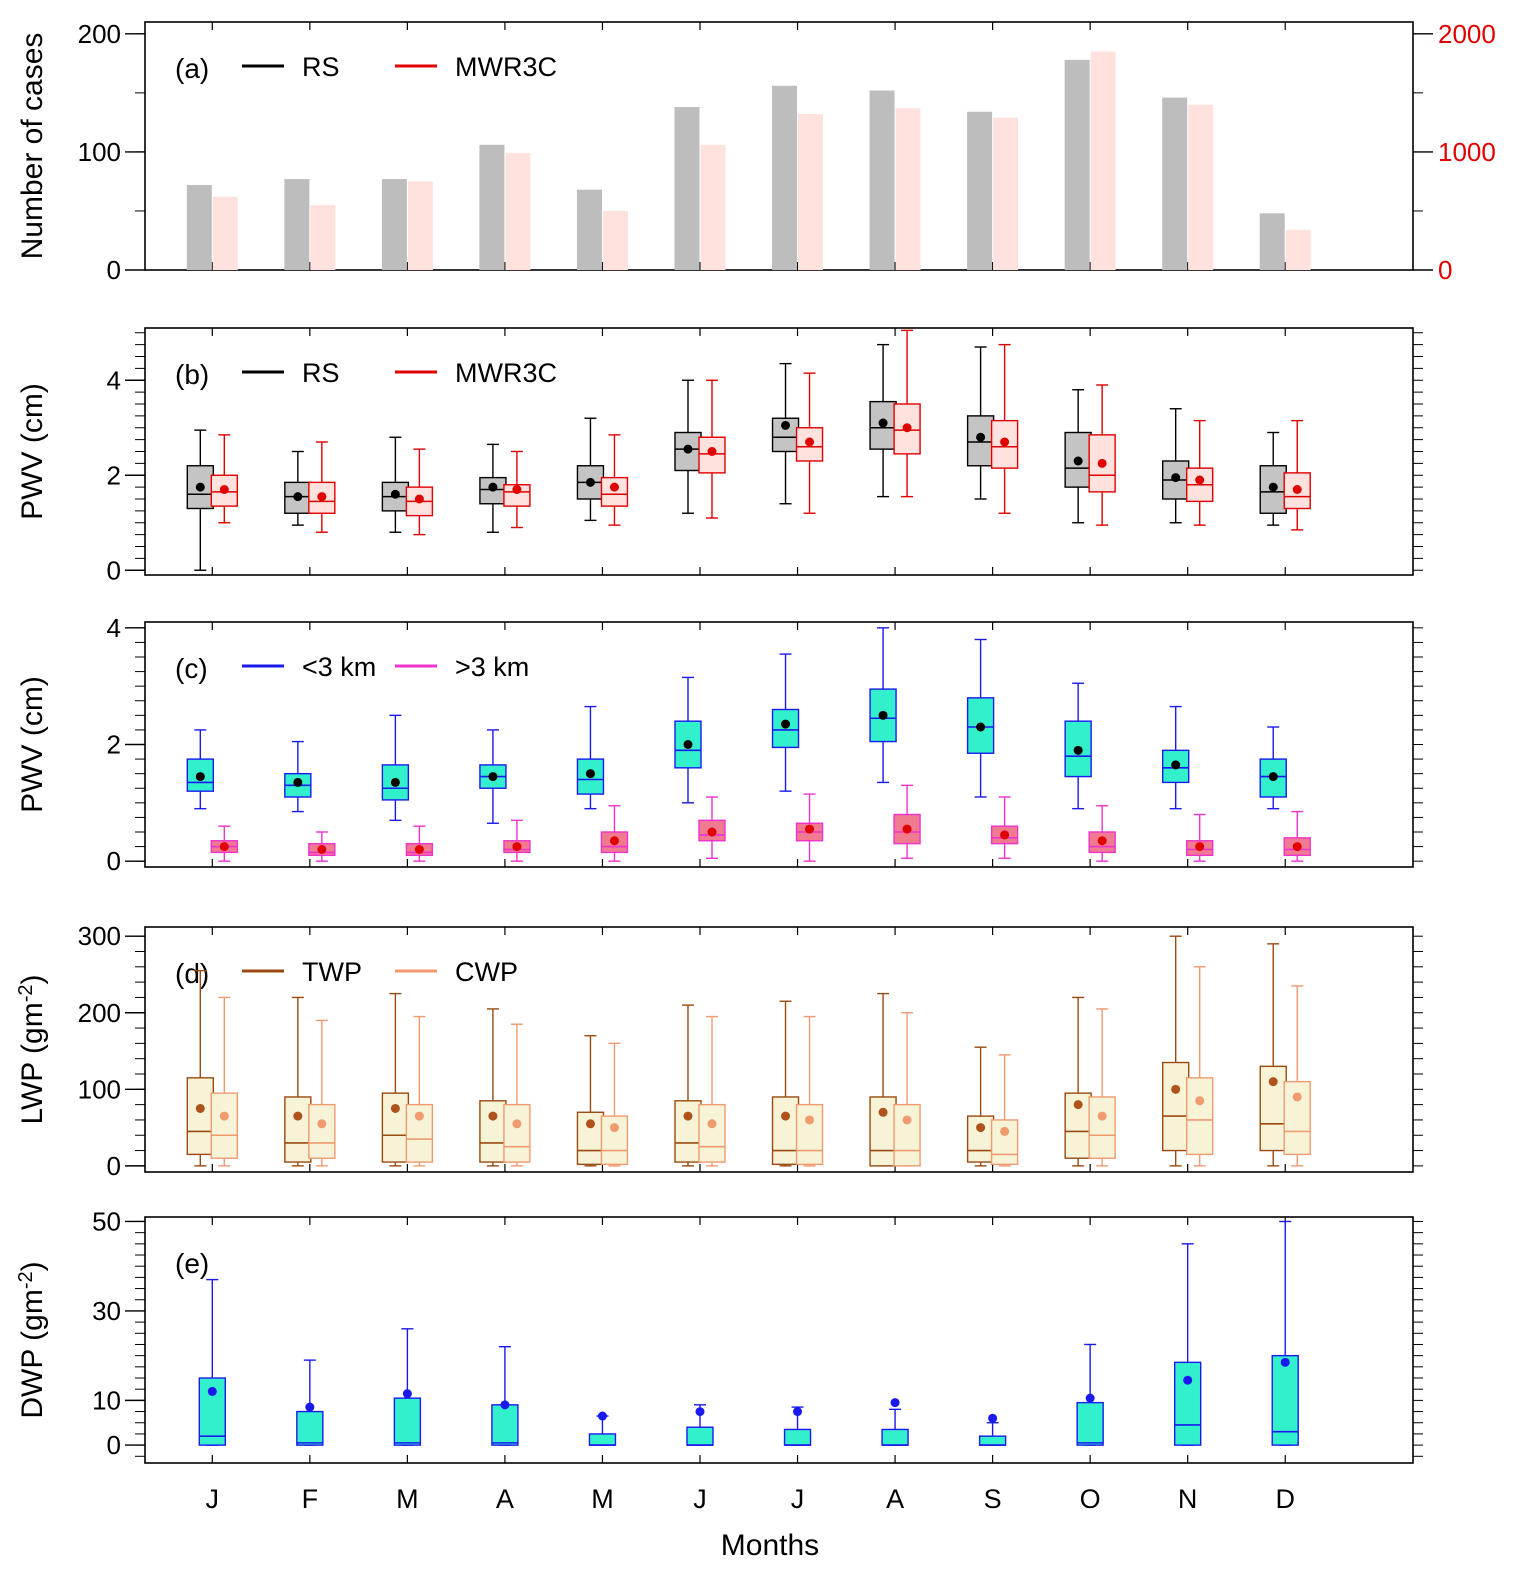 The image size is (1528, 1581). I want to click on y-tick-label: 200, so click(99, 1013).